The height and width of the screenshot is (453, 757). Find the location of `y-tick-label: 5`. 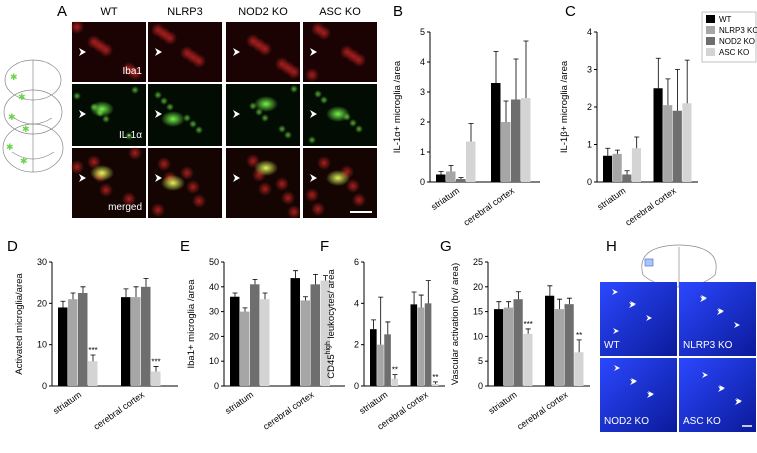

y-tick-label: 5 is located at coordinates (422, 32).